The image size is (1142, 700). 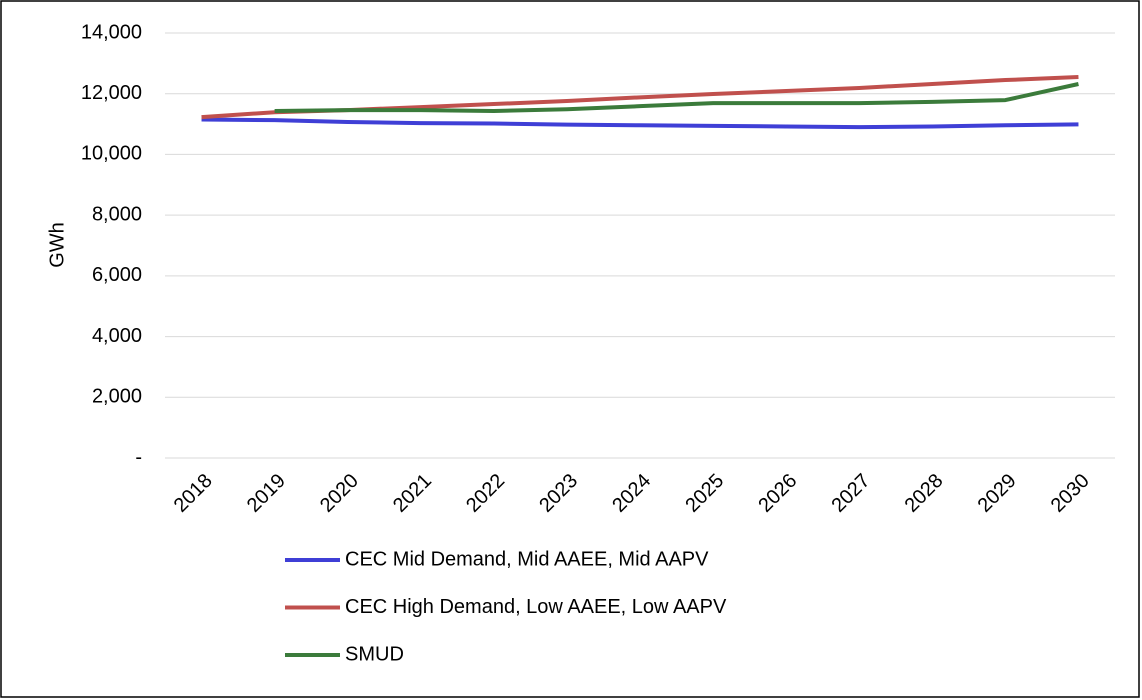 What do you see at coordinates (117, 214) in the screenshot?
I see `y-tick-label: 8,000` at bounding box center [117, 214].